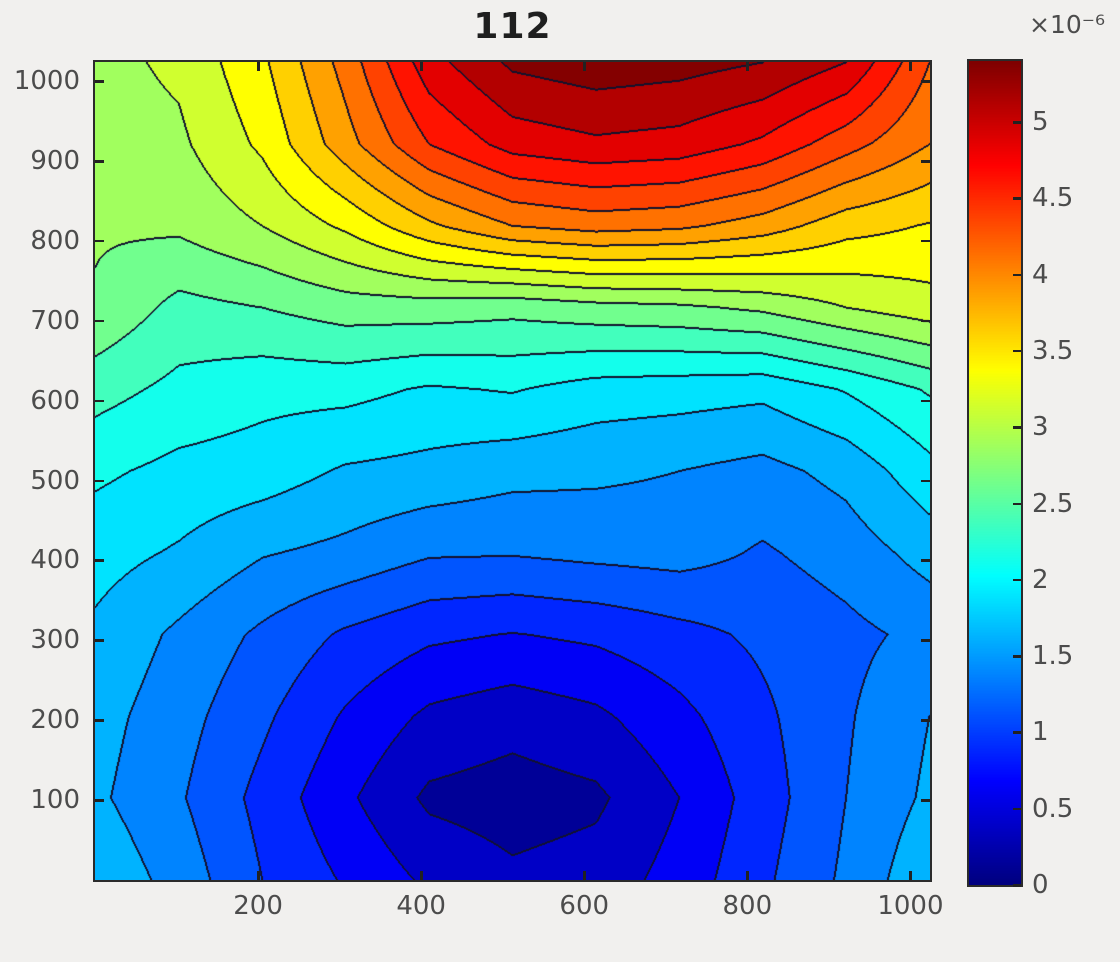  I want to click on x-tick-label: 800, so click(747, 906).